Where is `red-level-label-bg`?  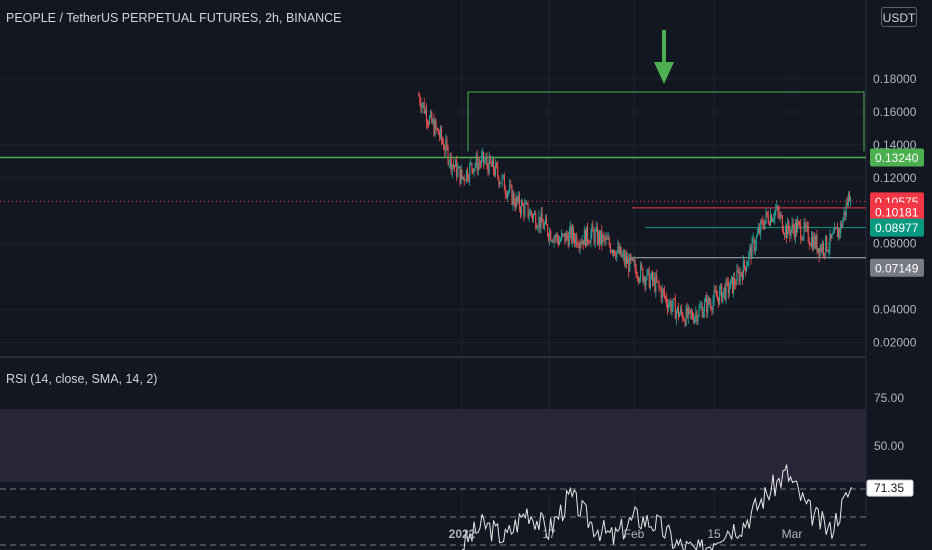 red-level-label-bg is located at coordinates (897, 211).